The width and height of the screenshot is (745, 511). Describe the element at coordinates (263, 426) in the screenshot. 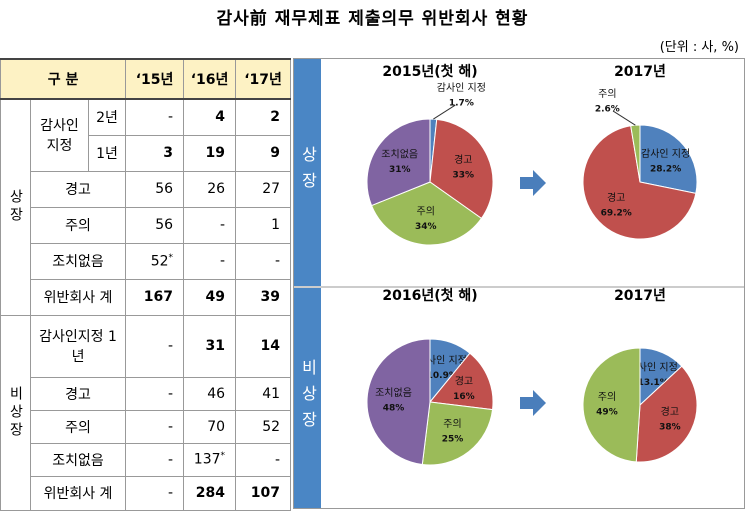

I see `cell: 52` at that location.